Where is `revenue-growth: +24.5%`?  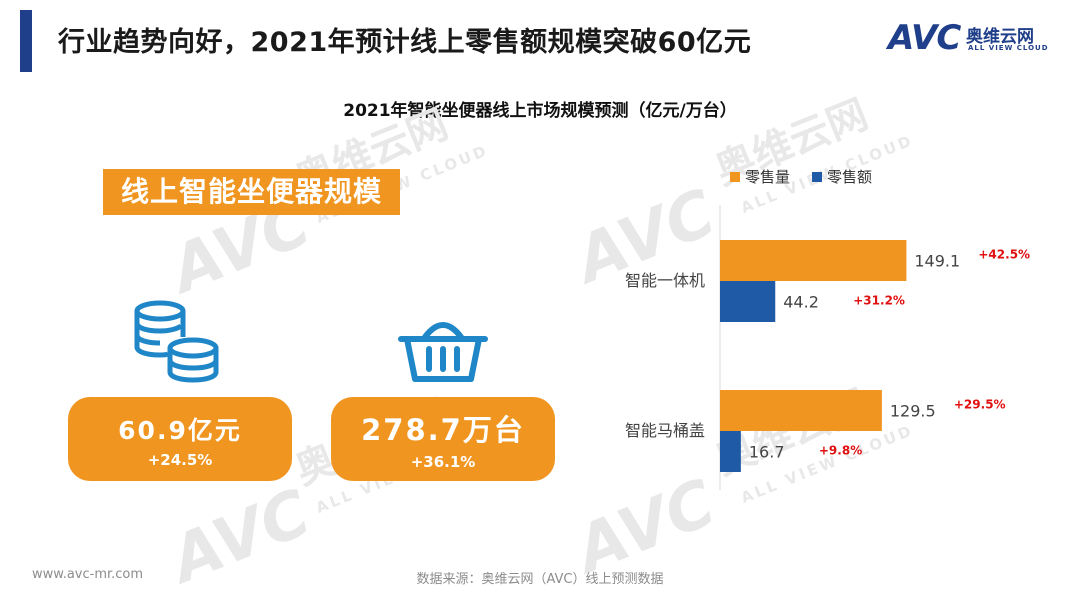 revenue-growth: +24.5% is located at coordinates (180, 460).